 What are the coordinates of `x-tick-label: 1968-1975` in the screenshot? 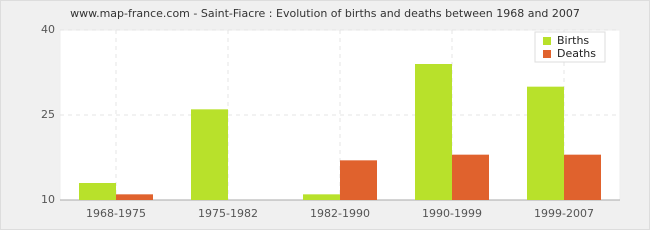 It's located at (116, 213).